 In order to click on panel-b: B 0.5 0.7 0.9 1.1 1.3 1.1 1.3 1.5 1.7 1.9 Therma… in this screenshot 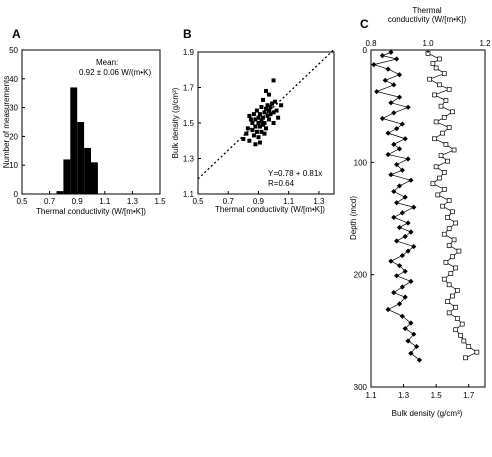, I will do `click(253, 120)`.